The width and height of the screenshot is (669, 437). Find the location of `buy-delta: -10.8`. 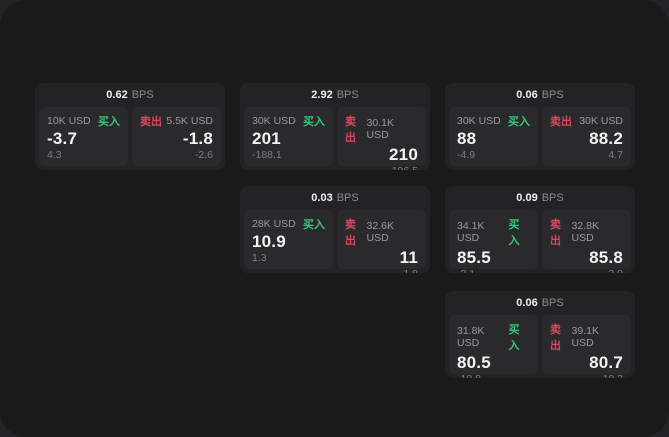

buy-delta: -10.8 is located at coordinates (493, 375).